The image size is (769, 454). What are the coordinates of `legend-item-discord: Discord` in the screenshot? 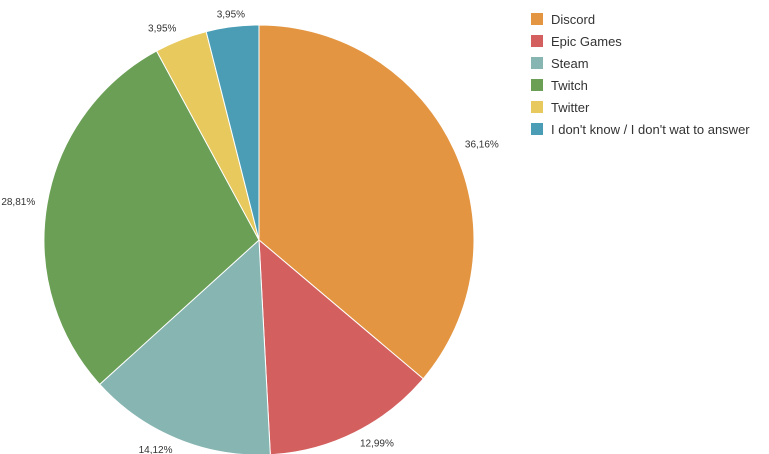 It's located at (640, 19).